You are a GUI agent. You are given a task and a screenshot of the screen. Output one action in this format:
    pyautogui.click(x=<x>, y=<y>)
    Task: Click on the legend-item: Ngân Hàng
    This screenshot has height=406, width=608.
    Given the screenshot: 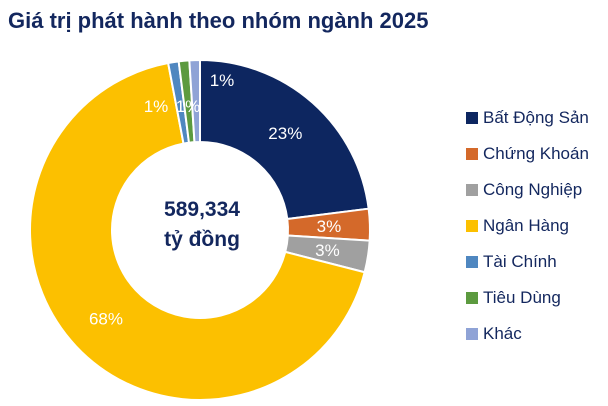 What is the action you would take?
    pyautogui.click(x=527, y=226)
    